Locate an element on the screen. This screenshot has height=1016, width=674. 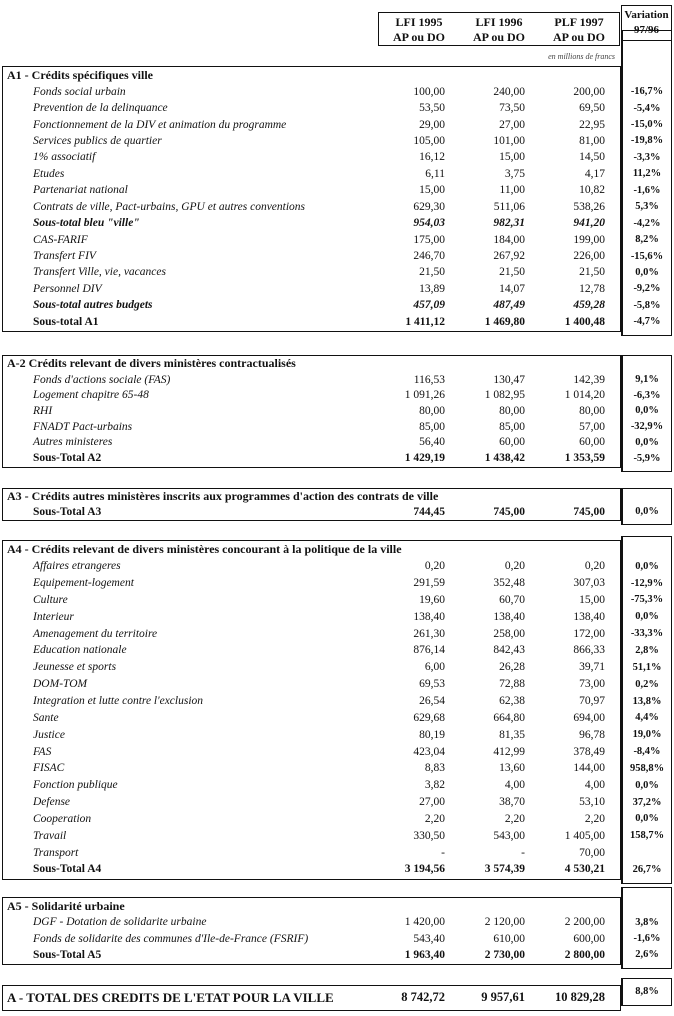
row-label: Sous-total A1 is located at coordinates (66, 321).